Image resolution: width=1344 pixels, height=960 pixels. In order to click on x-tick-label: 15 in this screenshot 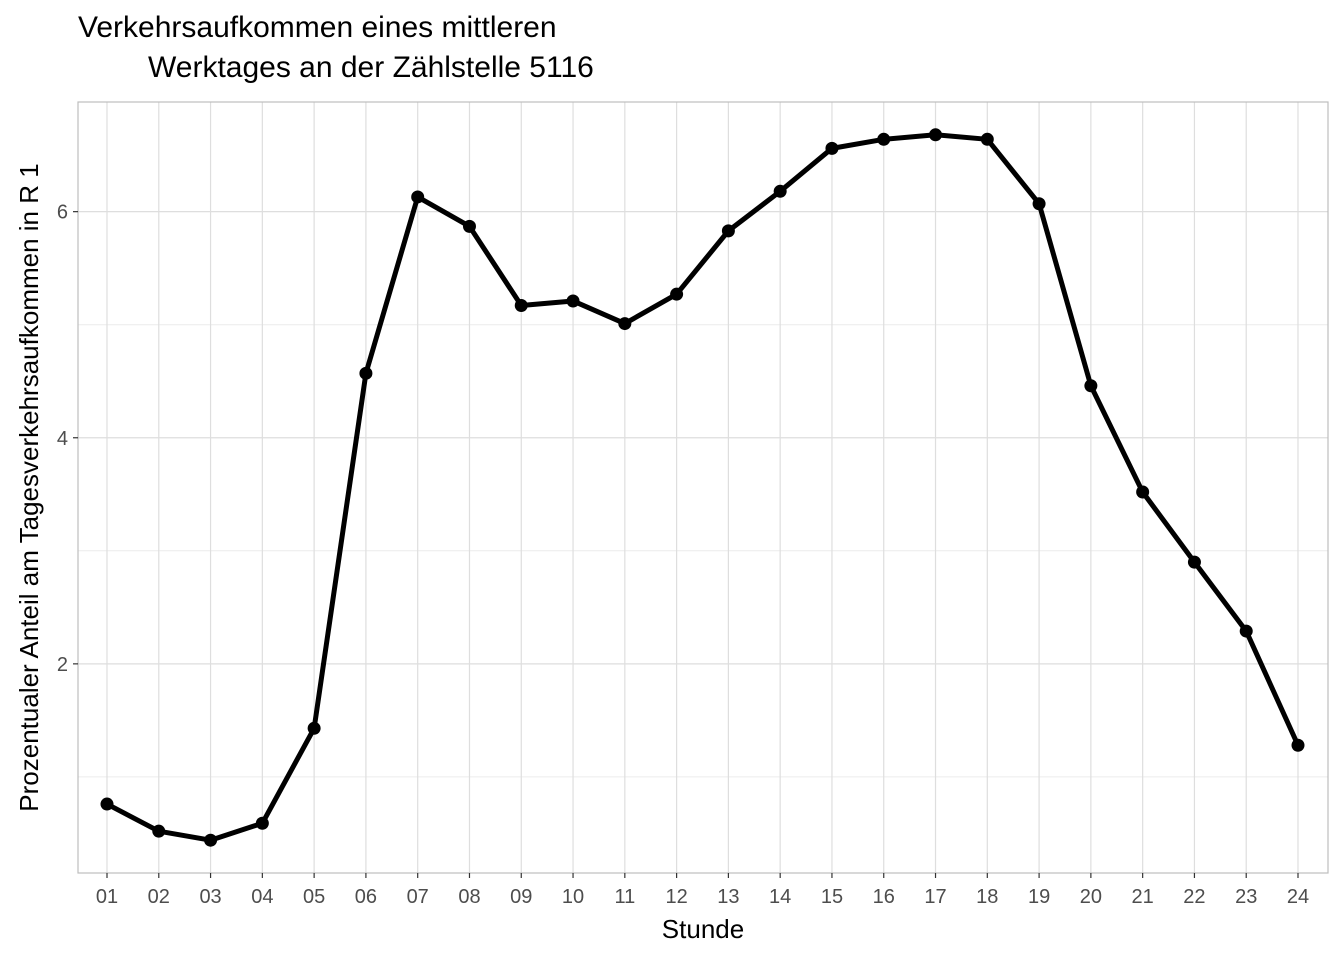, I will do `click(832, 897)`.